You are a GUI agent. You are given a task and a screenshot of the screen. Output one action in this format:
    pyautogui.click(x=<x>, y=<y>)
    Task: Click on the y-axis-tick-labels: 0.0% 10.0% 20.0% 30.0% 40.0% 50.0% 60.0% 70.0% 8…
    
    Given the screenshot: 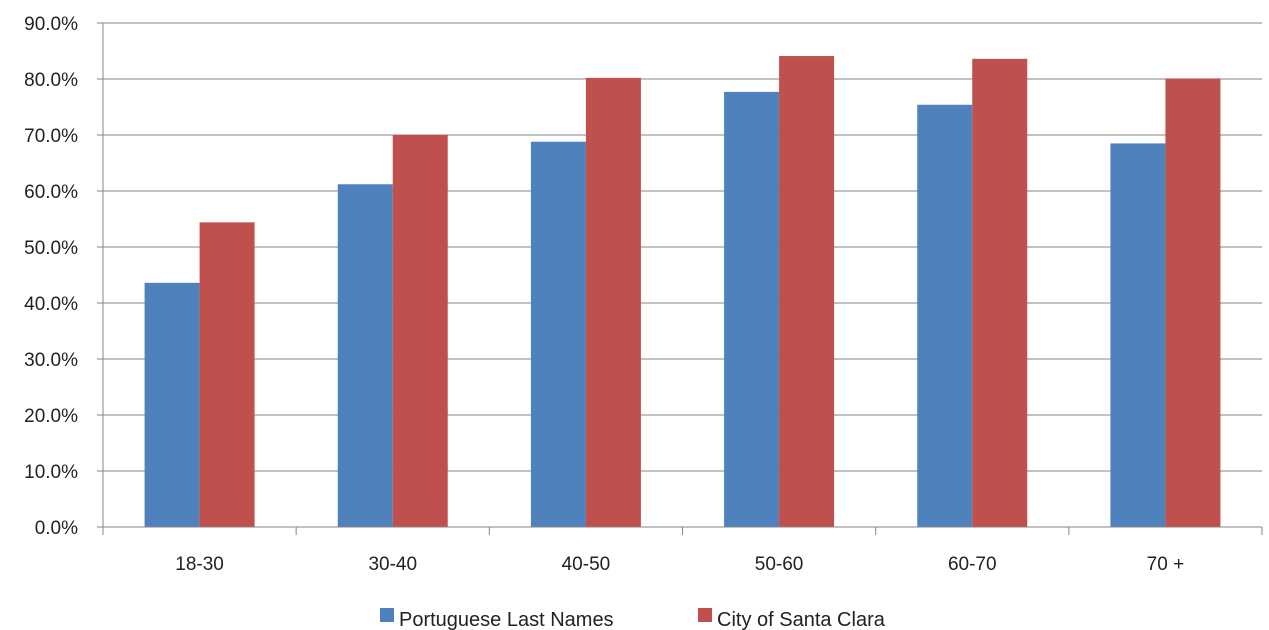 What is the action you would take?
    pyautogui.click(x=51, y=276)
    